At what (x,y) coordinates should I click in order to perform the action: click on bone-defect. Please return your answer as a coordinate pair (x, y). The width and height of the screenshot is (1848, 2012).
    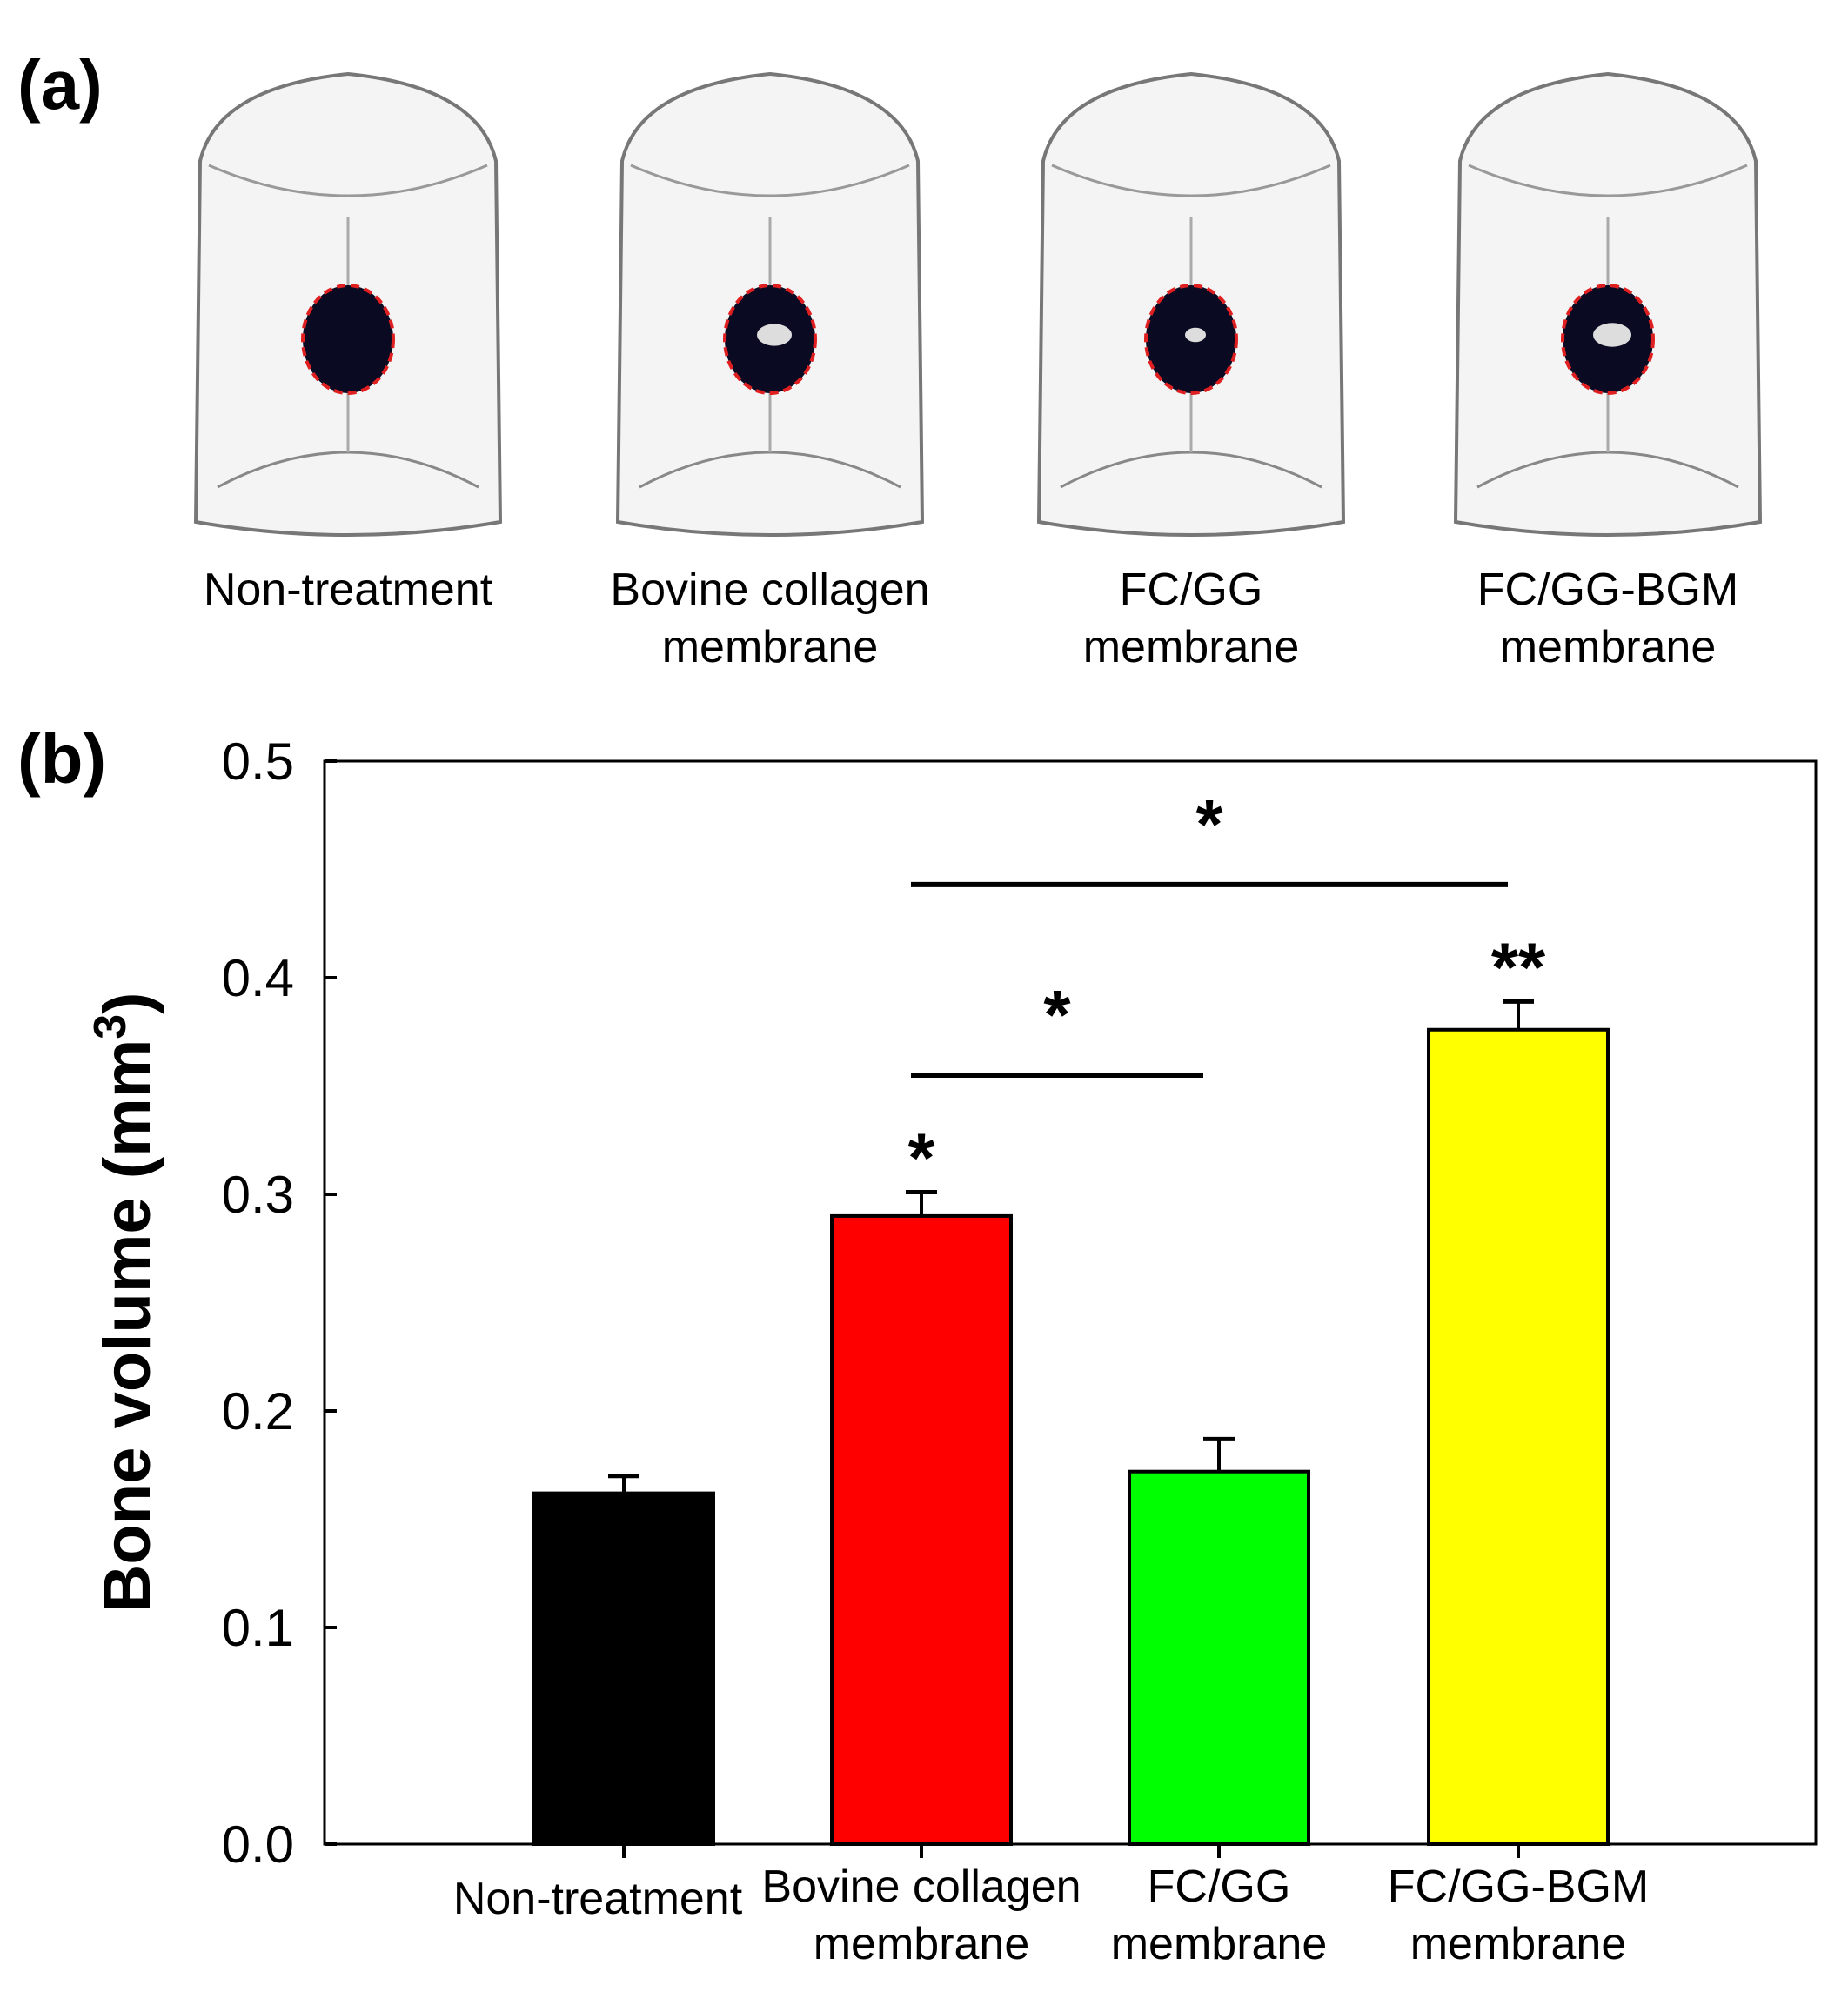
    Looking at the image, I should click on (348, 339).